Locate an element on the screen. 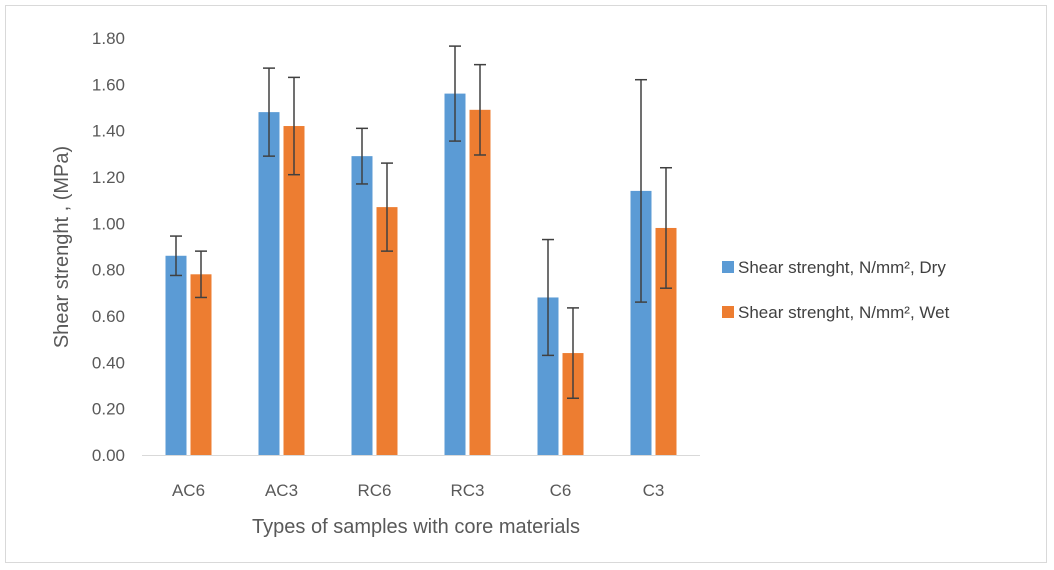  error-bar-wet-ac3 is located at coordinates (294, 126).